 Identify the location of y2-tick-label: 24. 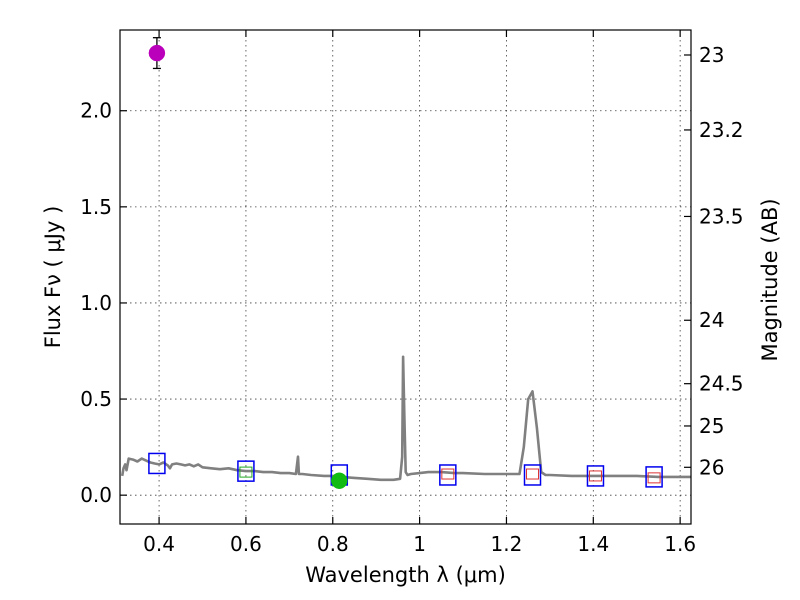
(711, 320).